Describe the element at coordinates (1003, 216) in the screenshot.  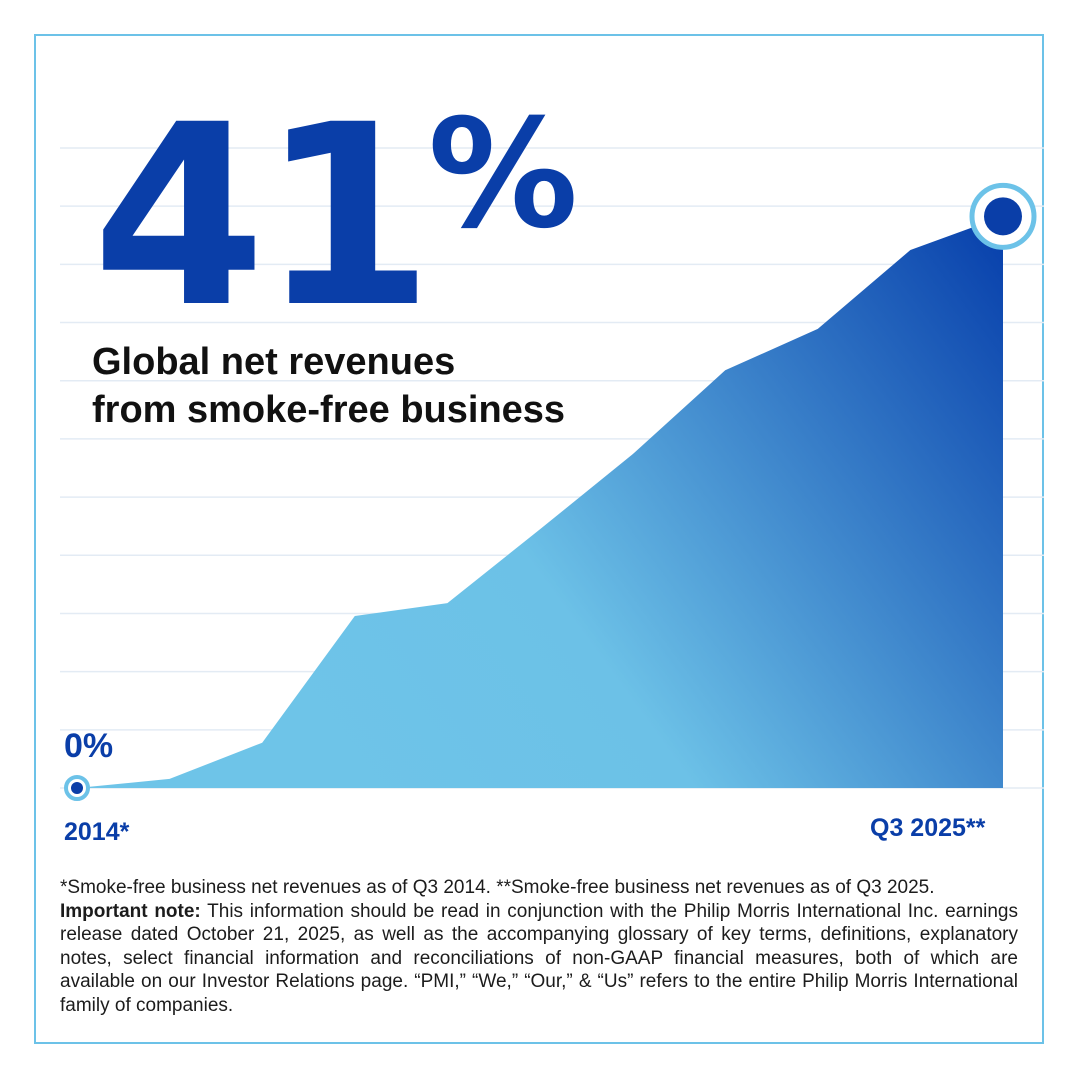
I see `end-marker-dot` at that location.